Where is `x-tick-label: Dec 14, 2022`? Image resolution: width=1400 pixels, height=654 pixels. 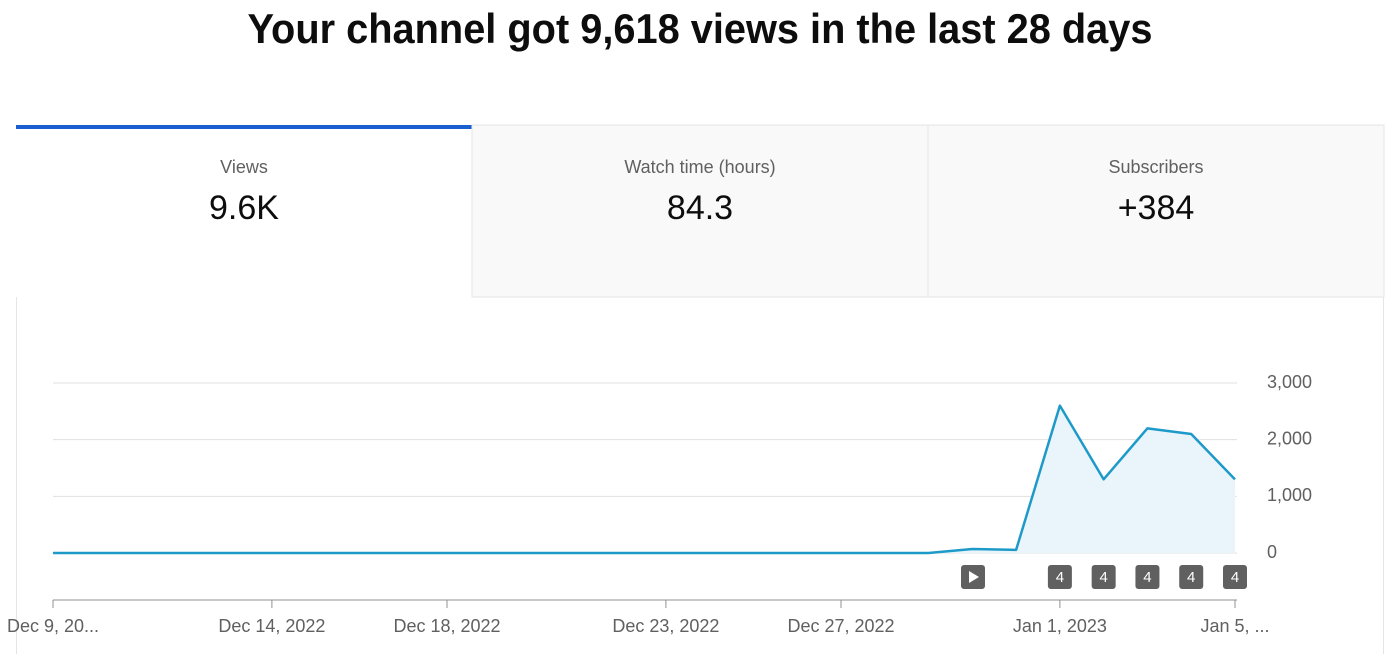
x-tick-label: Dec 14, 2022 is located at coordinates (271, 626).